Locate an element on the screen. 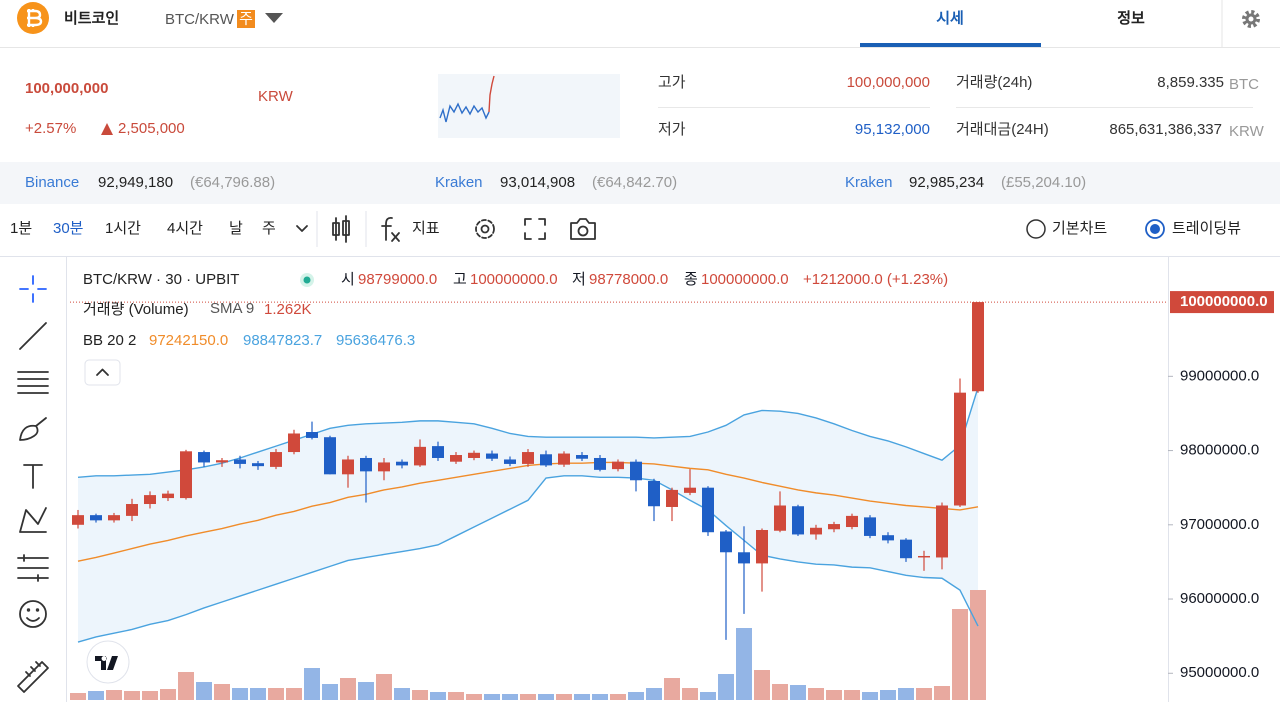 Image resolution: width=1280 pixels, height=702 pixels. line-tool is located at coordinates (33, 336).